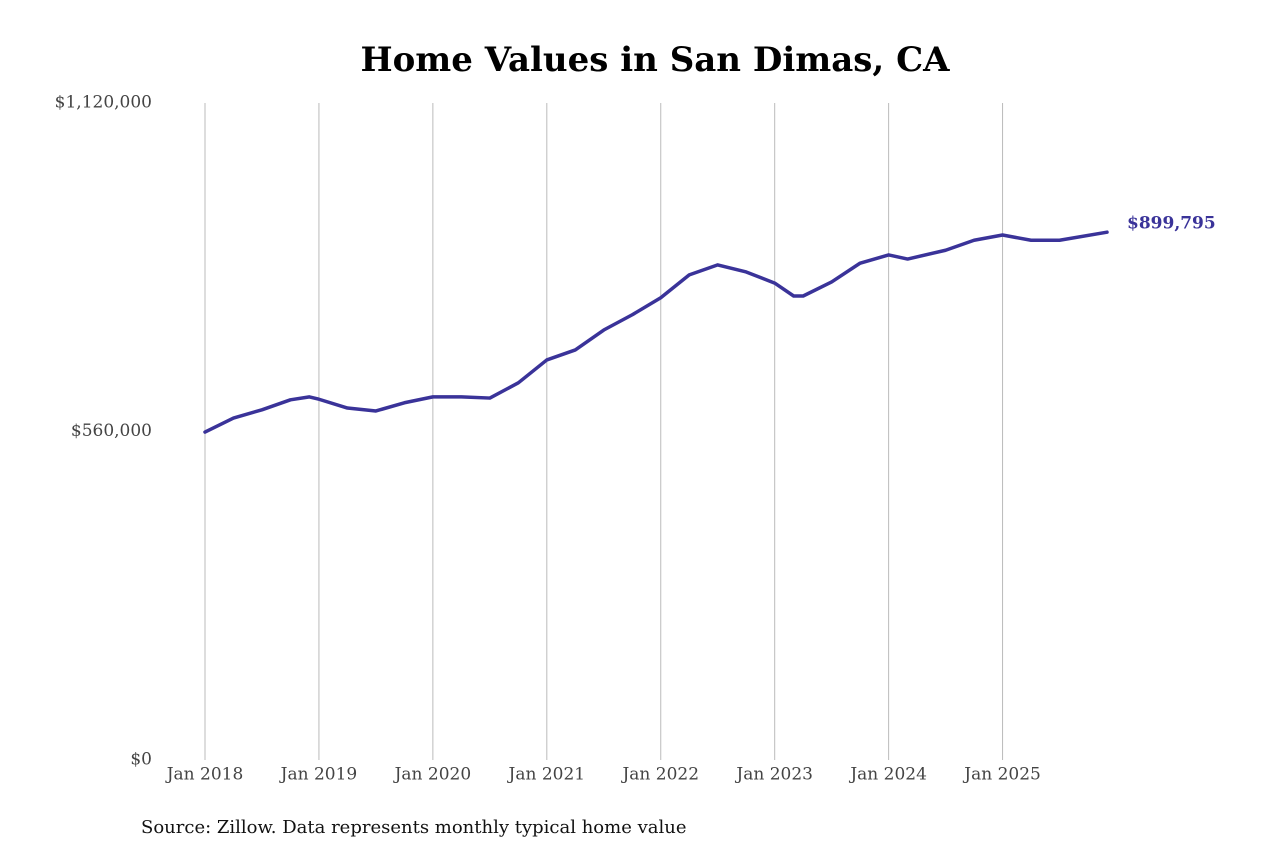 Image resolution: width=1280 pixels, height=853 pixels. Describe the element at coordinates (204, 775) in the screenshot. I see `x-tick-label: Jan 2018` at that location.